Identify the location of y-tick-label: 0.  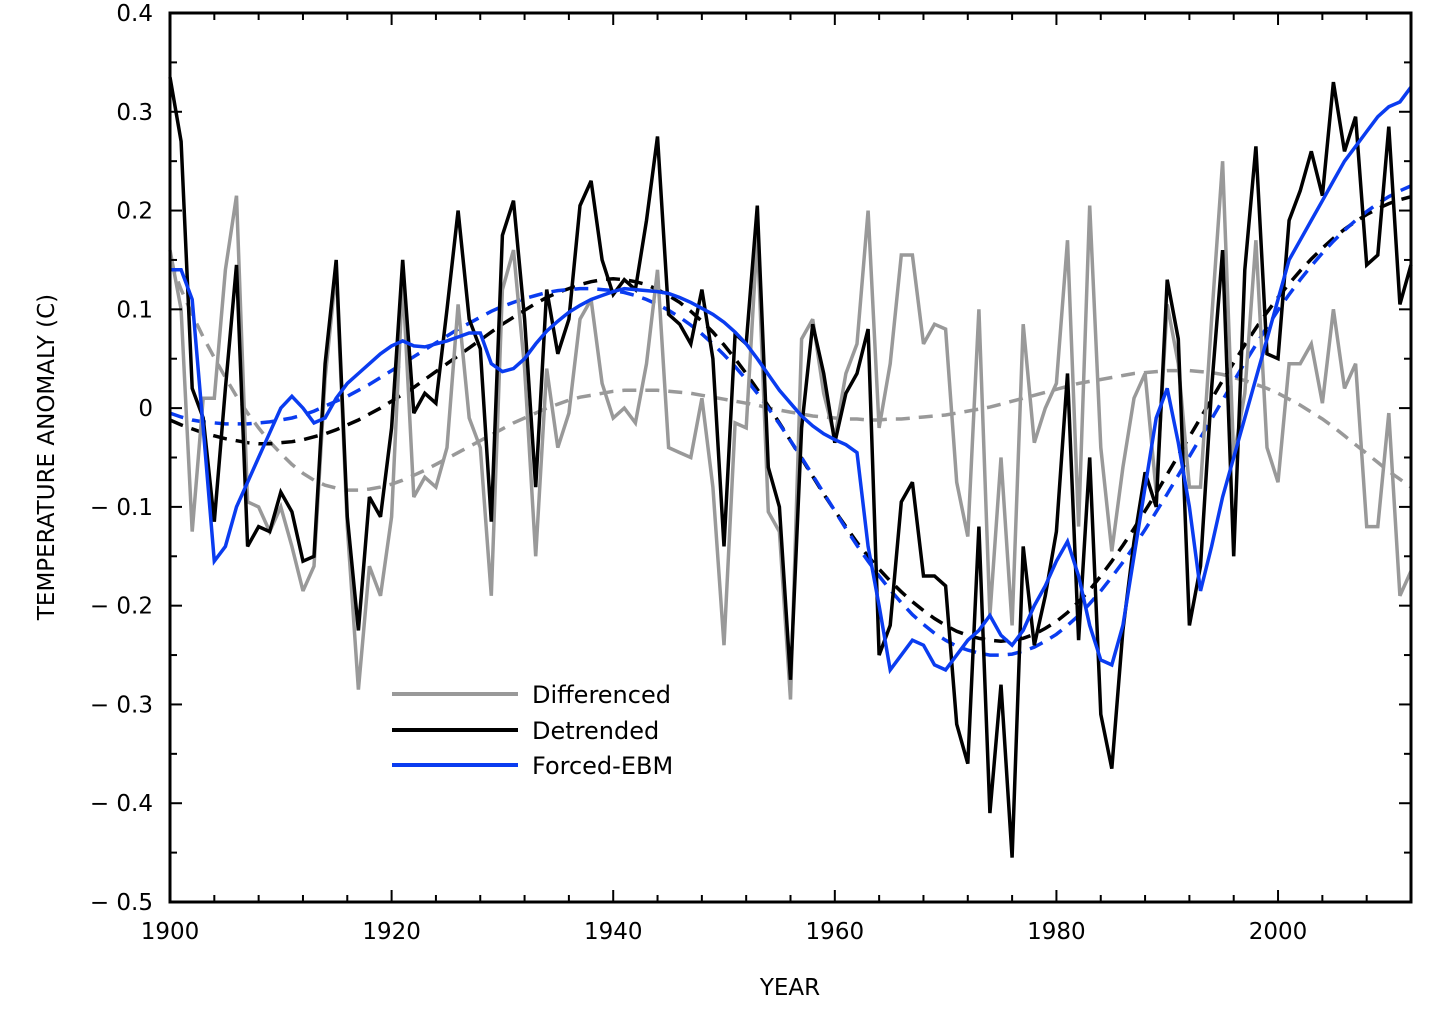
(145, 409).